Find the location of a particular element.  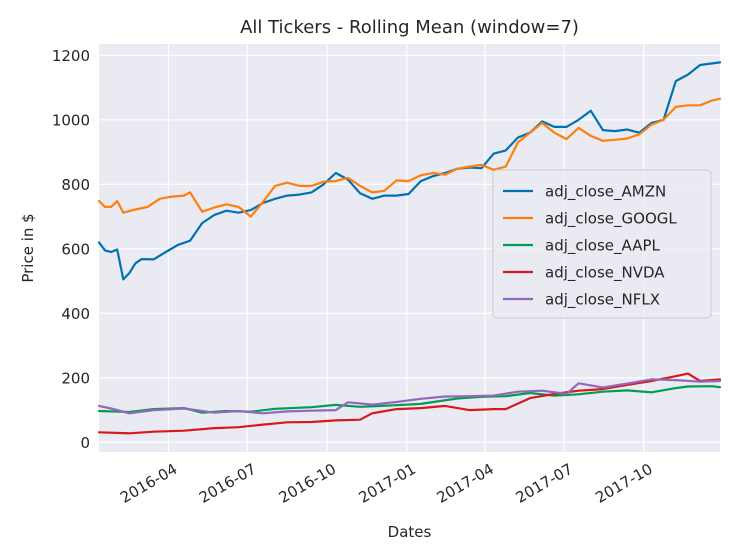

y-tick-label: 1200 is located at coordinates (71, 56).